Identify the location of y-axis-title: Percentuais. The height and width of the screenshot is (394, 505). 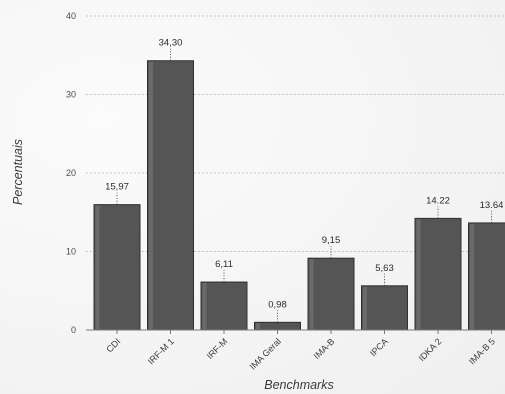
(18, 172).